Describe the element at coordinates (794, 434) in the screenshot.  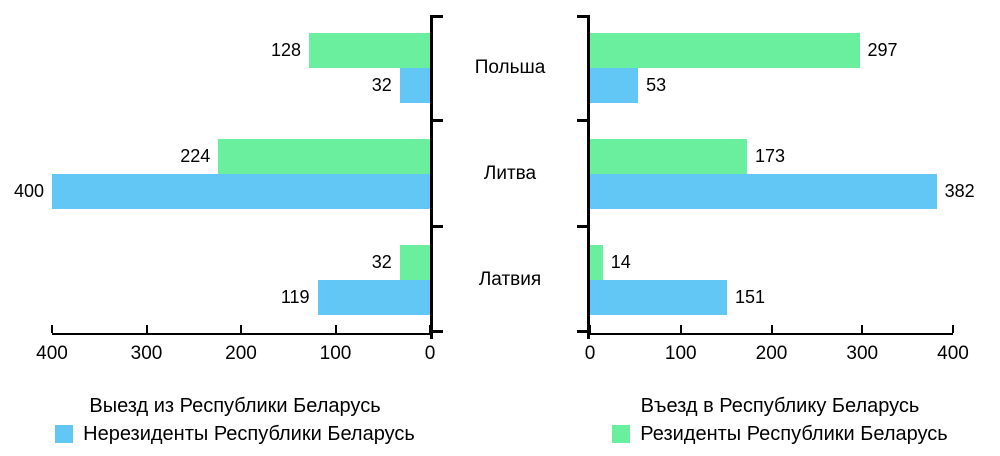
I see `legend-label-residents: Резиденты Республики Беларусь` at that location.